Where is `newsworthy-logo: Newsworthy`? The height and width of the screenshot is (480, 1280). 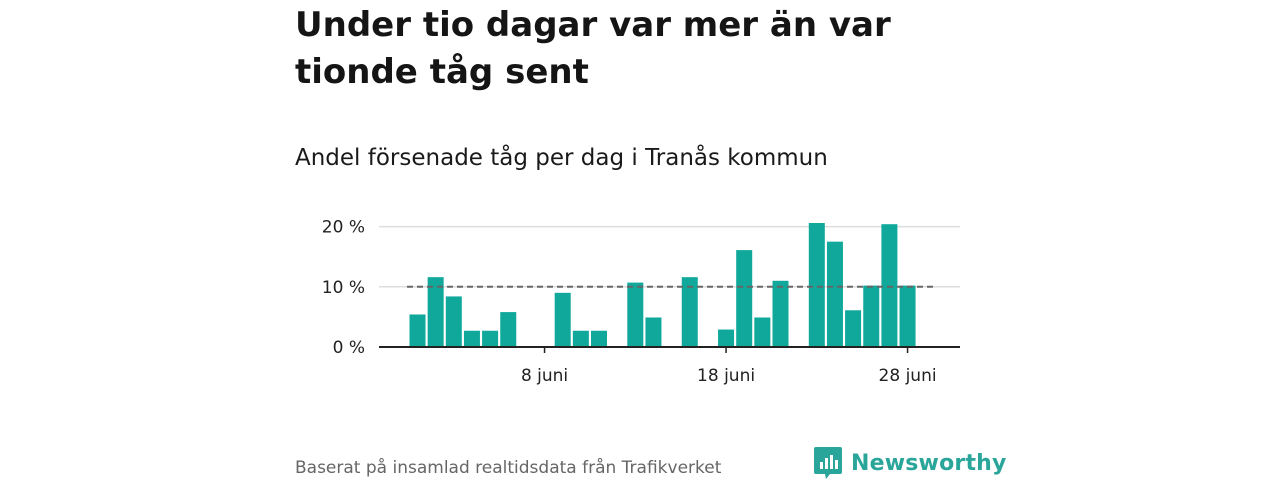
newsworthy-logo: Newsworthy is located at coordinates (910, 463).